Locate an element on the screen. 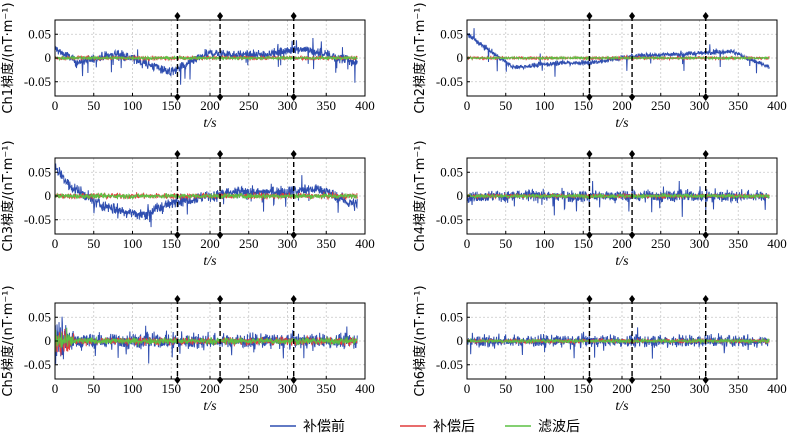  legend: 补偿前 补偿后 滤波后 is located at coordinates (425, 426).